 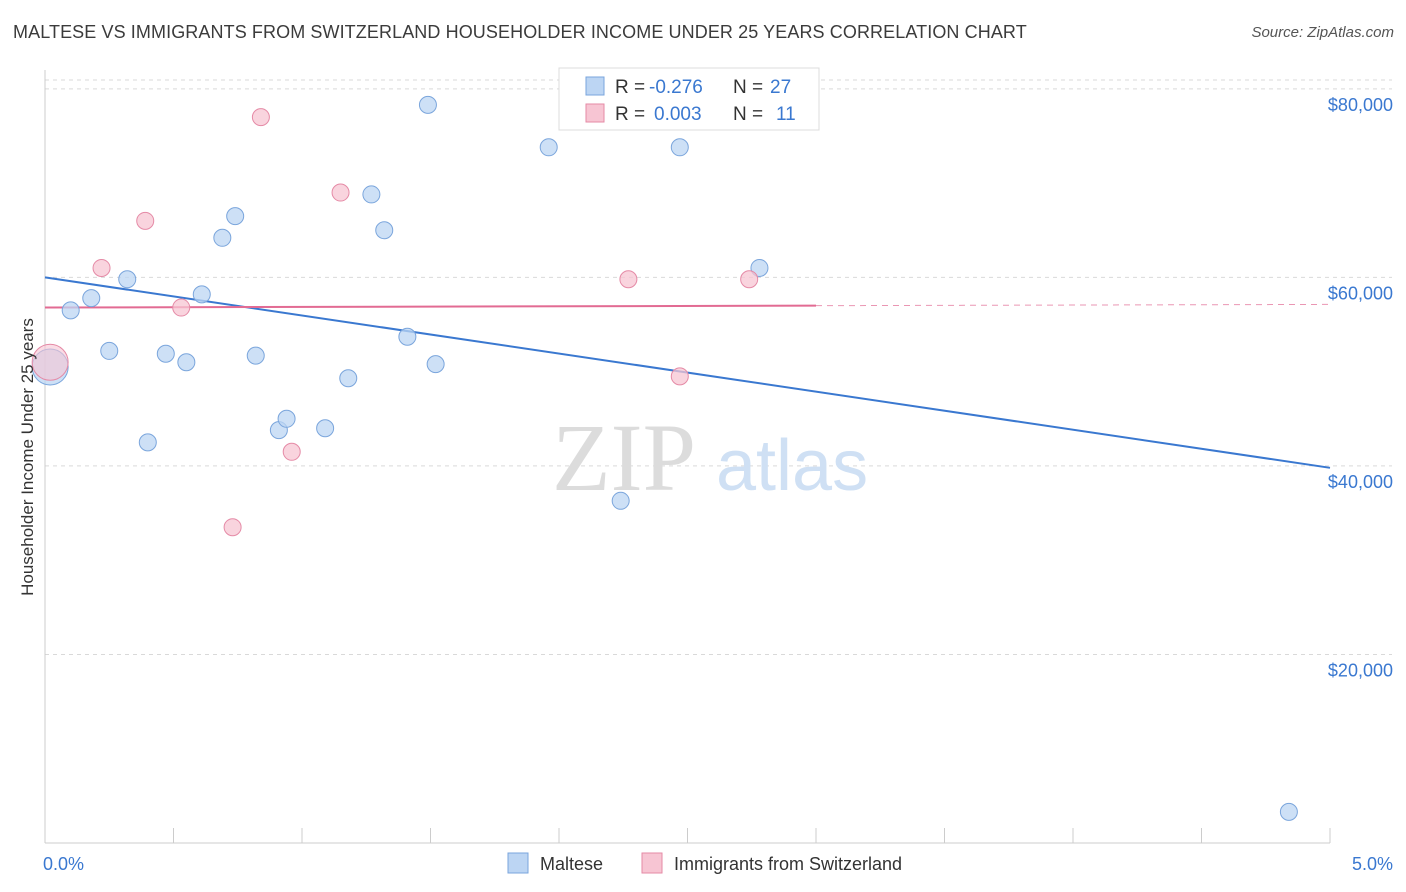 What do you see at coordinates (788, 864) in the screenshot?
I see `legend-label-switzerland: Immigrants from Switzerland` at bounding box center [788, 864].